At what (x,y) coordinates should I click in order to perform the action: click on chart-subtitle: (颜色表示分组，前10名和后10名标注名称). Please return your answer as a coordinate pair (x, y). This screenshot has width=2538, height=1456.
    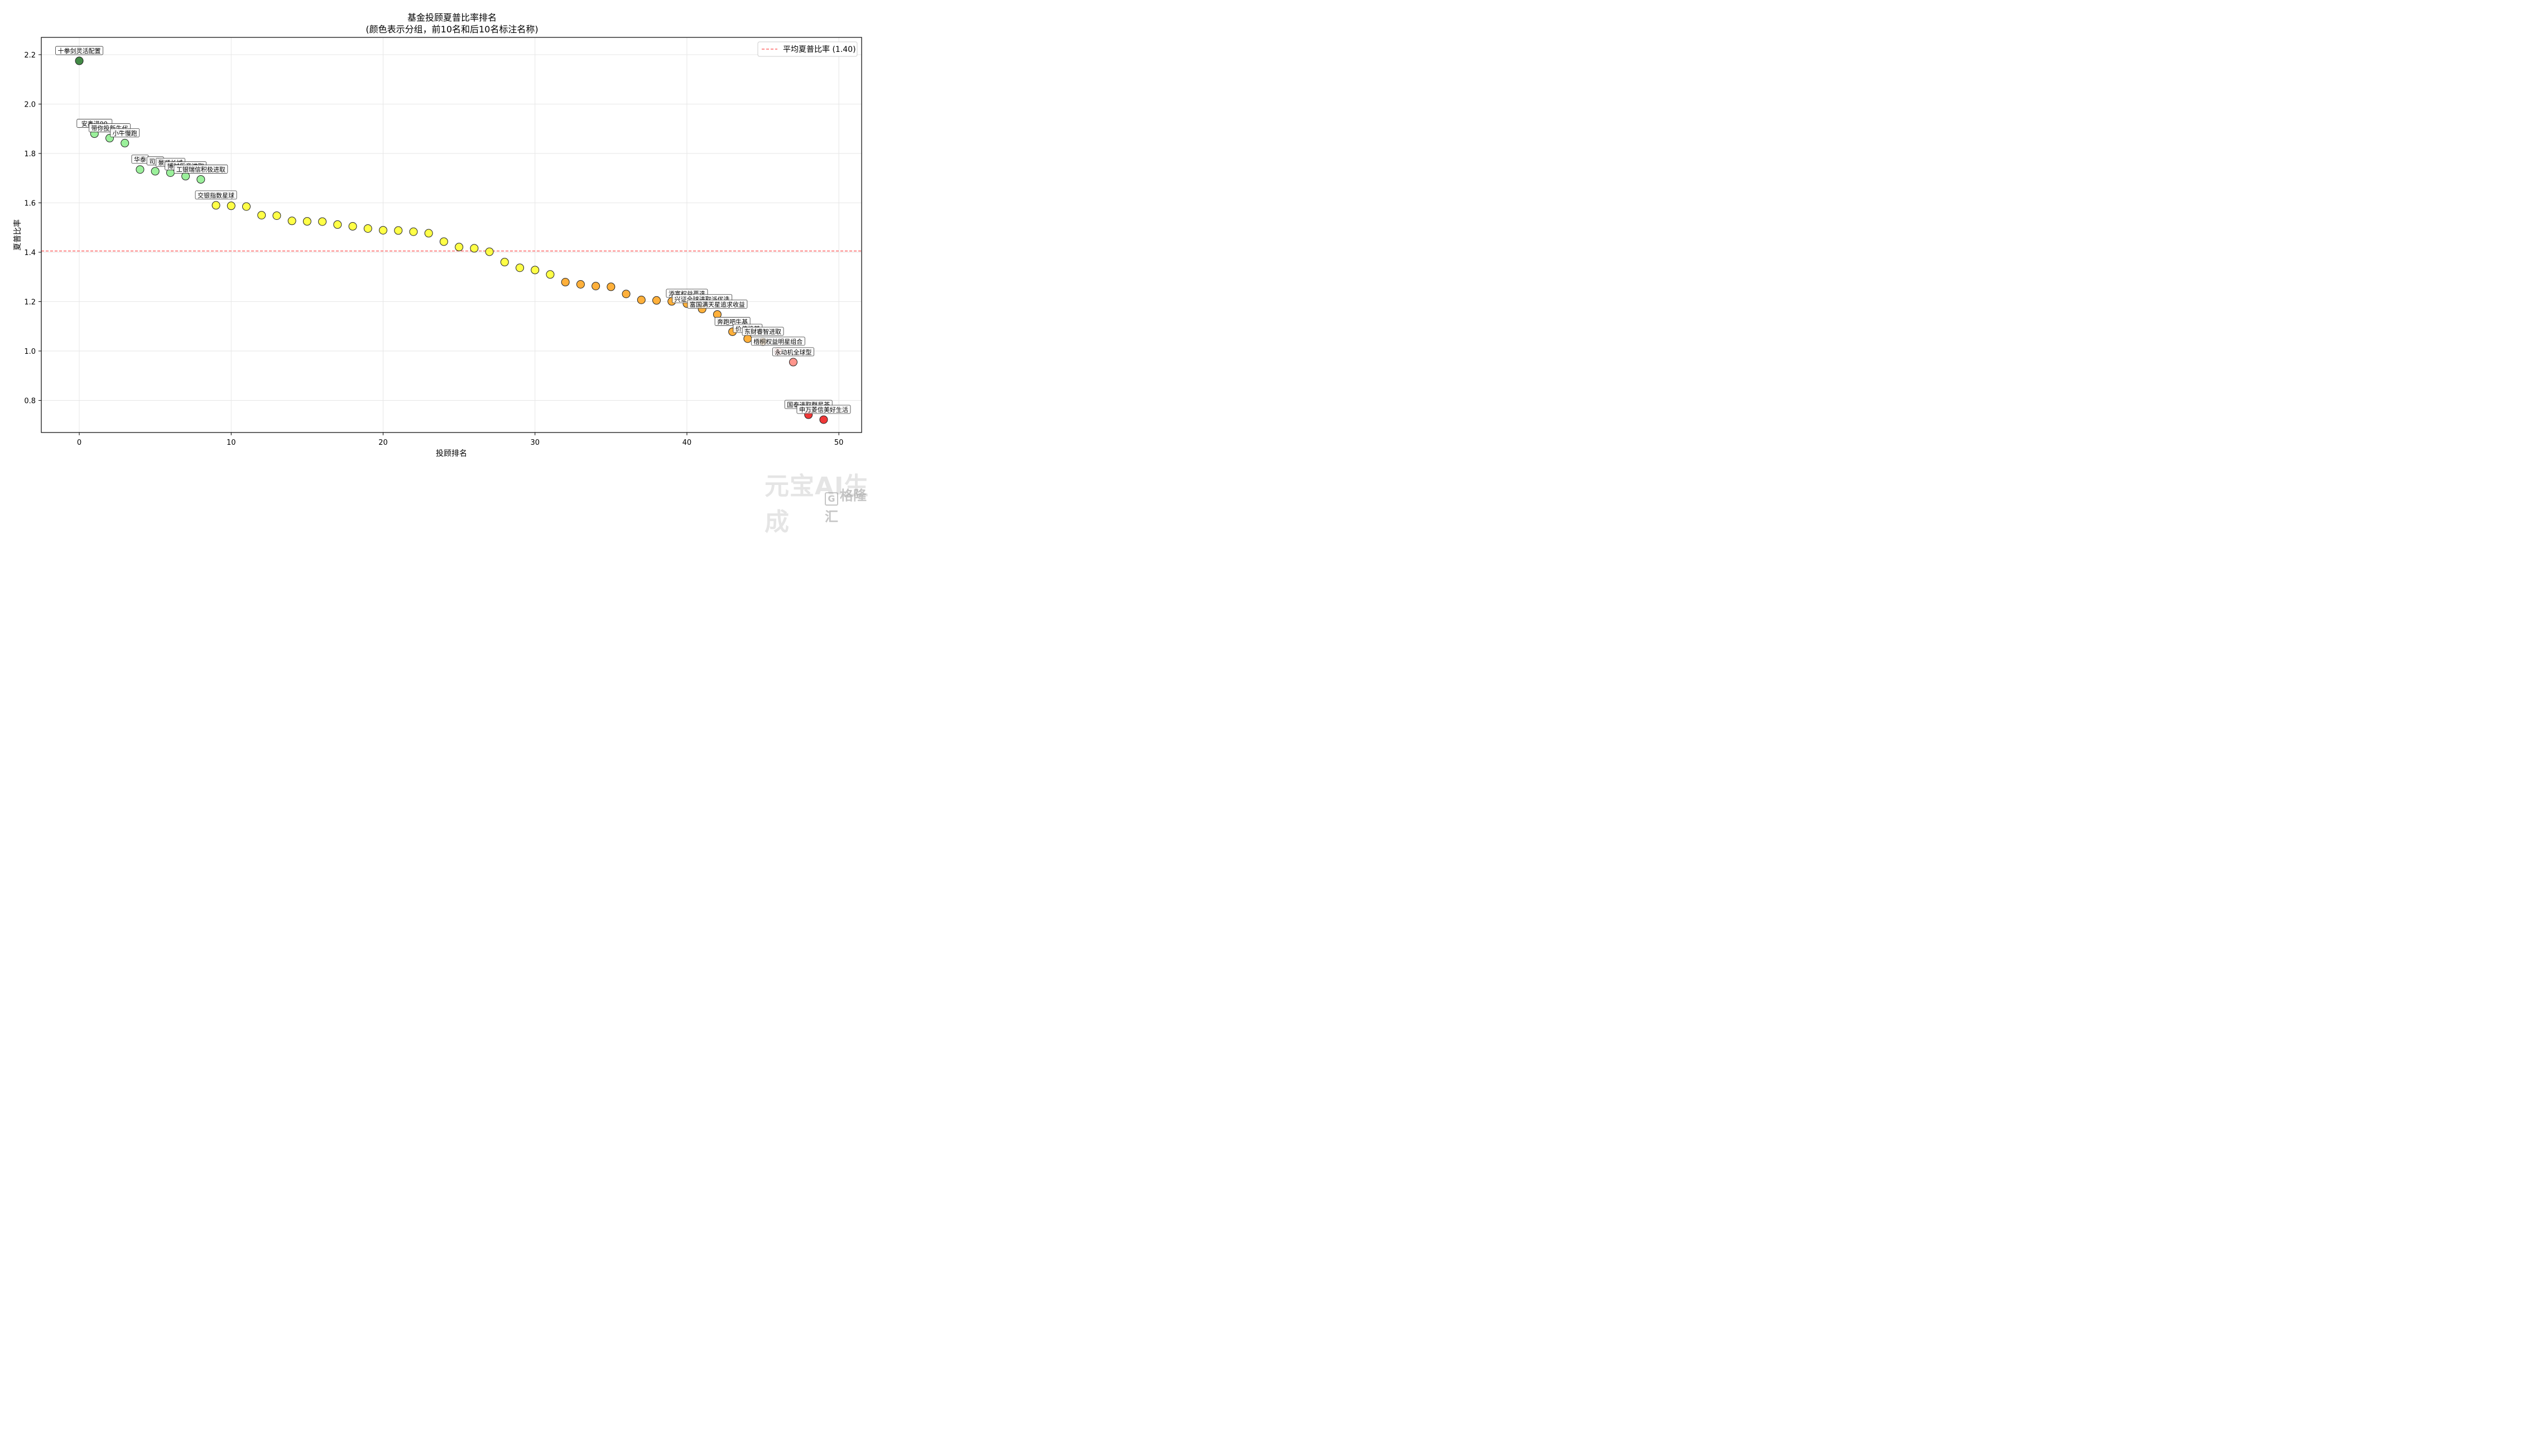
    Looking at the image, I should click on (452, 29).